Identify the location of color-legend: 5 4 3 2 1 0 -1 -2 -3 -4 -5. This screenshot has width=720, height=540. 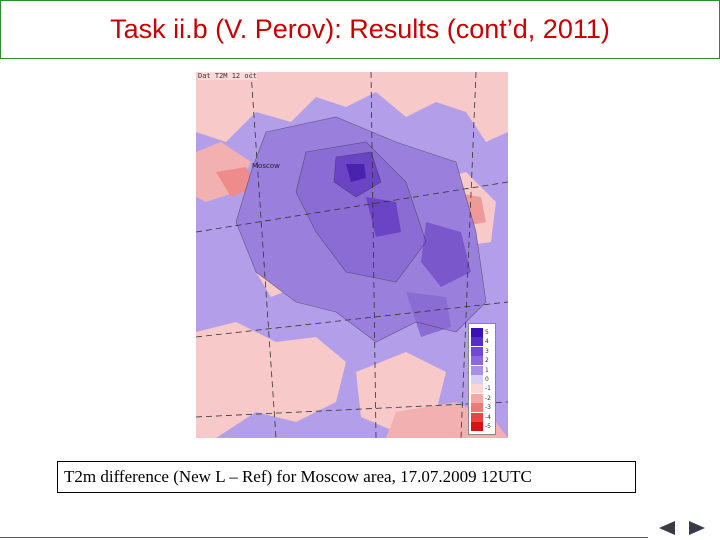
(482, 379).